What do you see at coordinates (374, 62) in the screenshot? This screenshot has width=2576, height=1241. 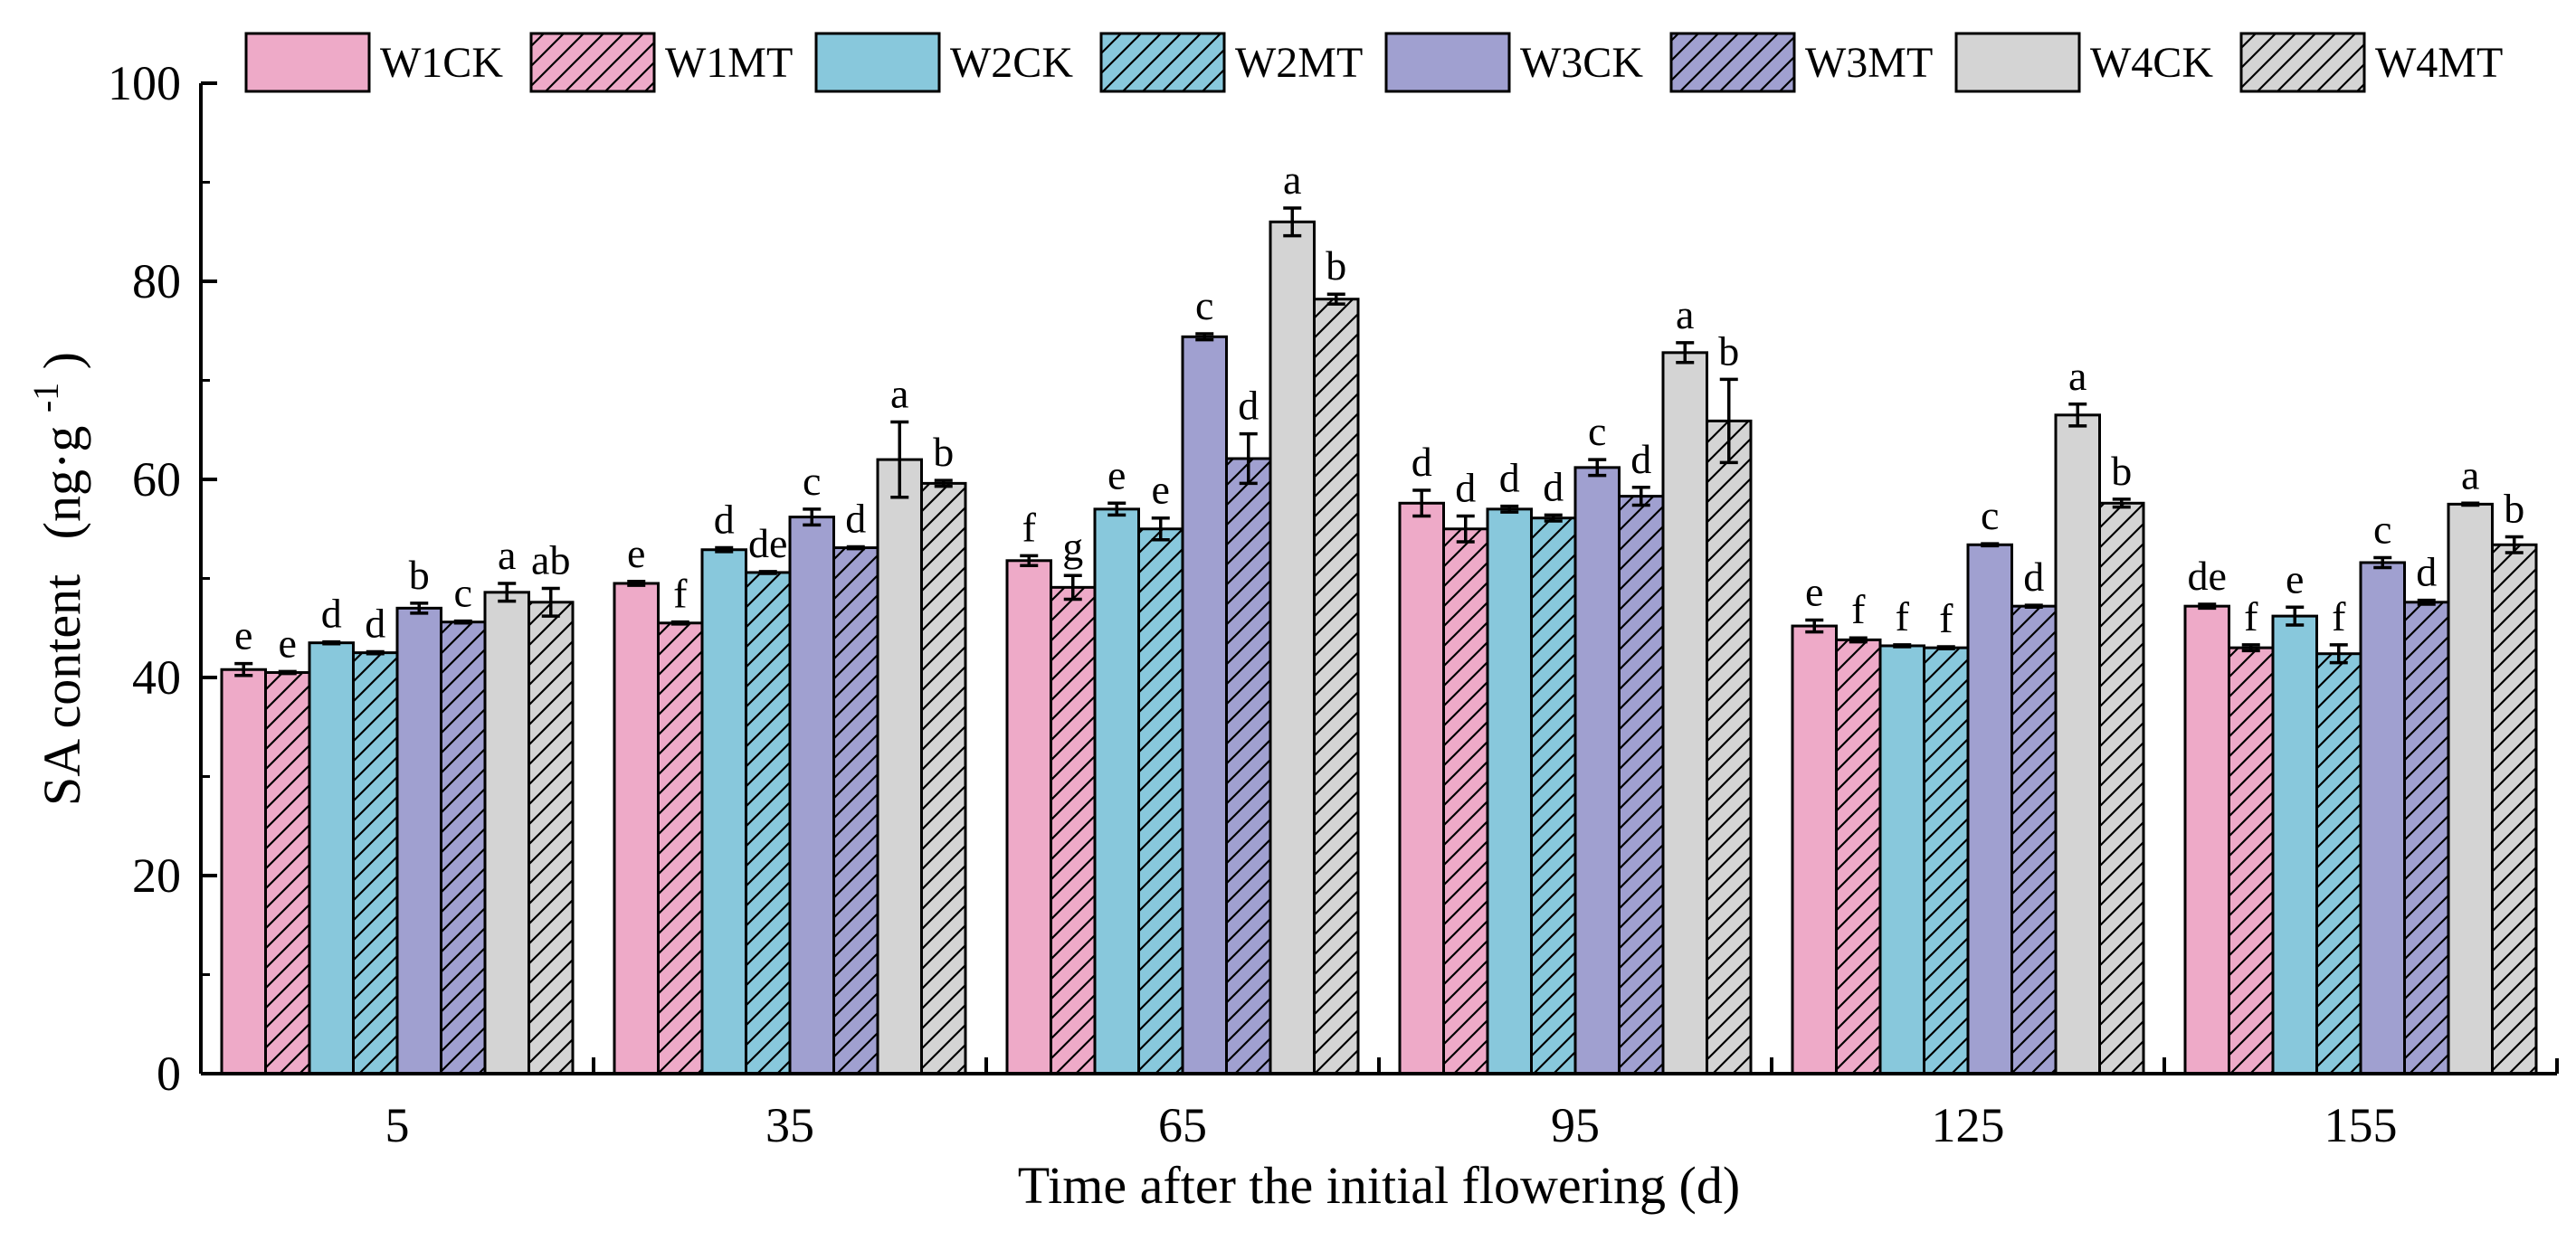 I see `legend-item: W1CK` at bounding box center [374, 62].